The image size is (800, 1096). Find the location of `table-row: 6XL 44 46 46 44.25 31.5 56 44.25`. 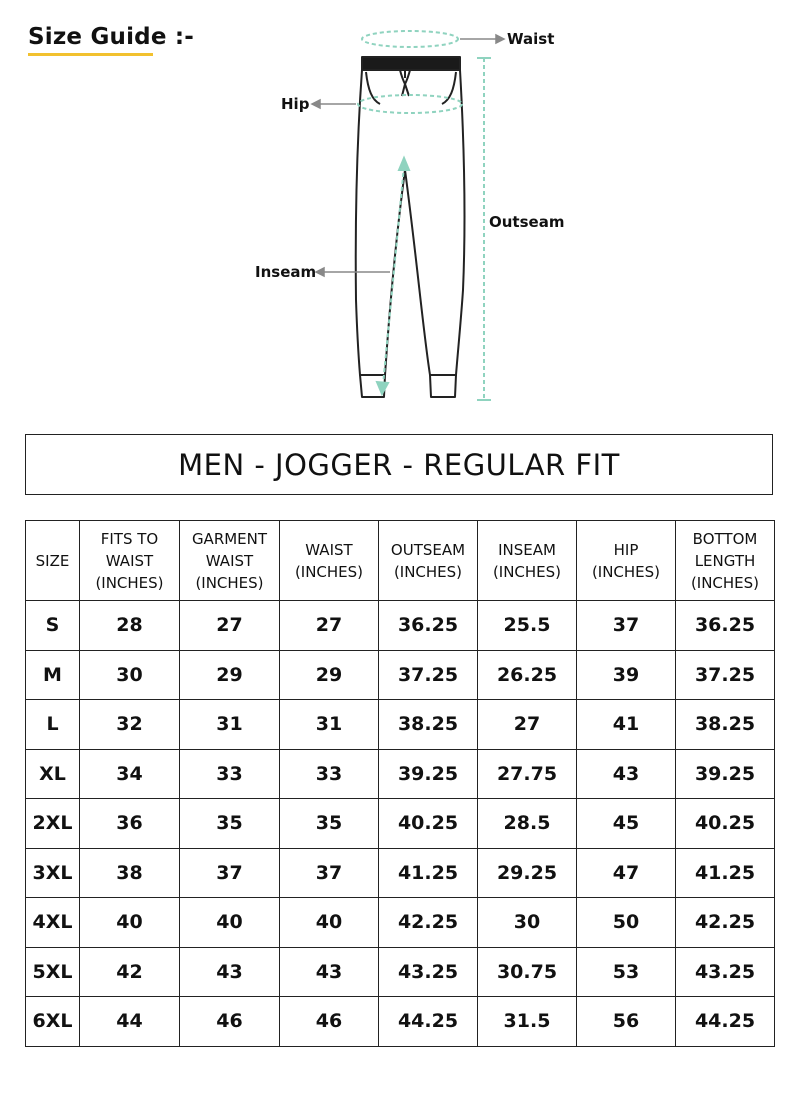

table-row: 6XL 44 46 46 44.25 31.5 56 44.25 is located at coordinates (400, 1021).